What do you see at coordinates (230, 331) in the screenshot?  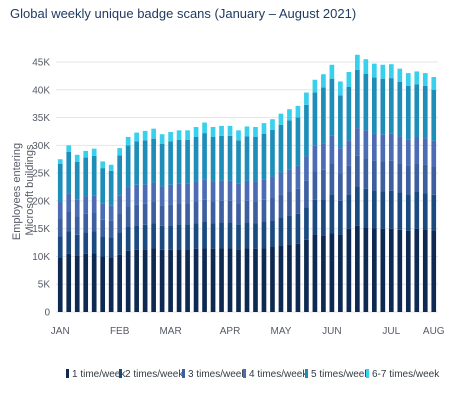 I see `x-tick-label: APR` at bounding box center [230, 331].